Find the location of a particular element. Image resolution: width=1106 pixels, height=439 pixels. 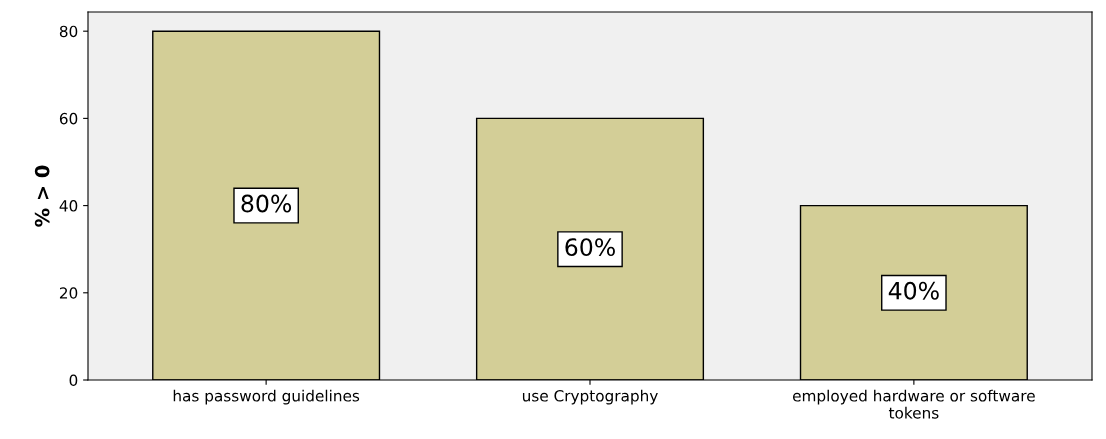

y-tick-label: 60 is located at coordinates (68, 118).